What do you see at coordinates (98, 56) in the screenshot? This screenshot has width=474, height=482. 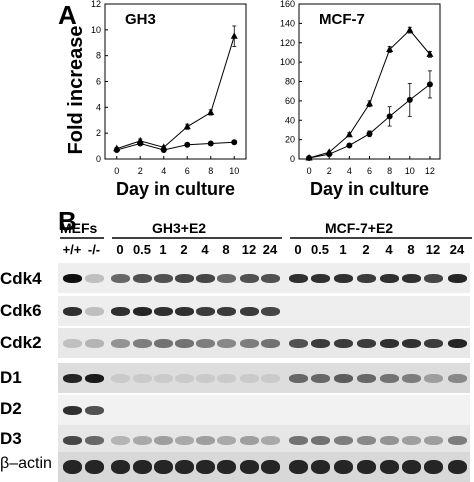 I see `y-tick-label: 8` at bounding box center [98, 56].